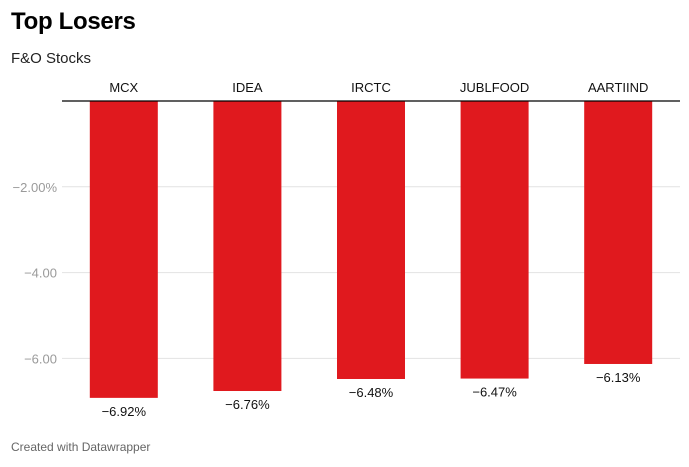 The width and height of the screenshot is (689, 467). Describe the element at coordinates (618, 377) in the screenshot. I see `data-label: −6.13%` at that location.